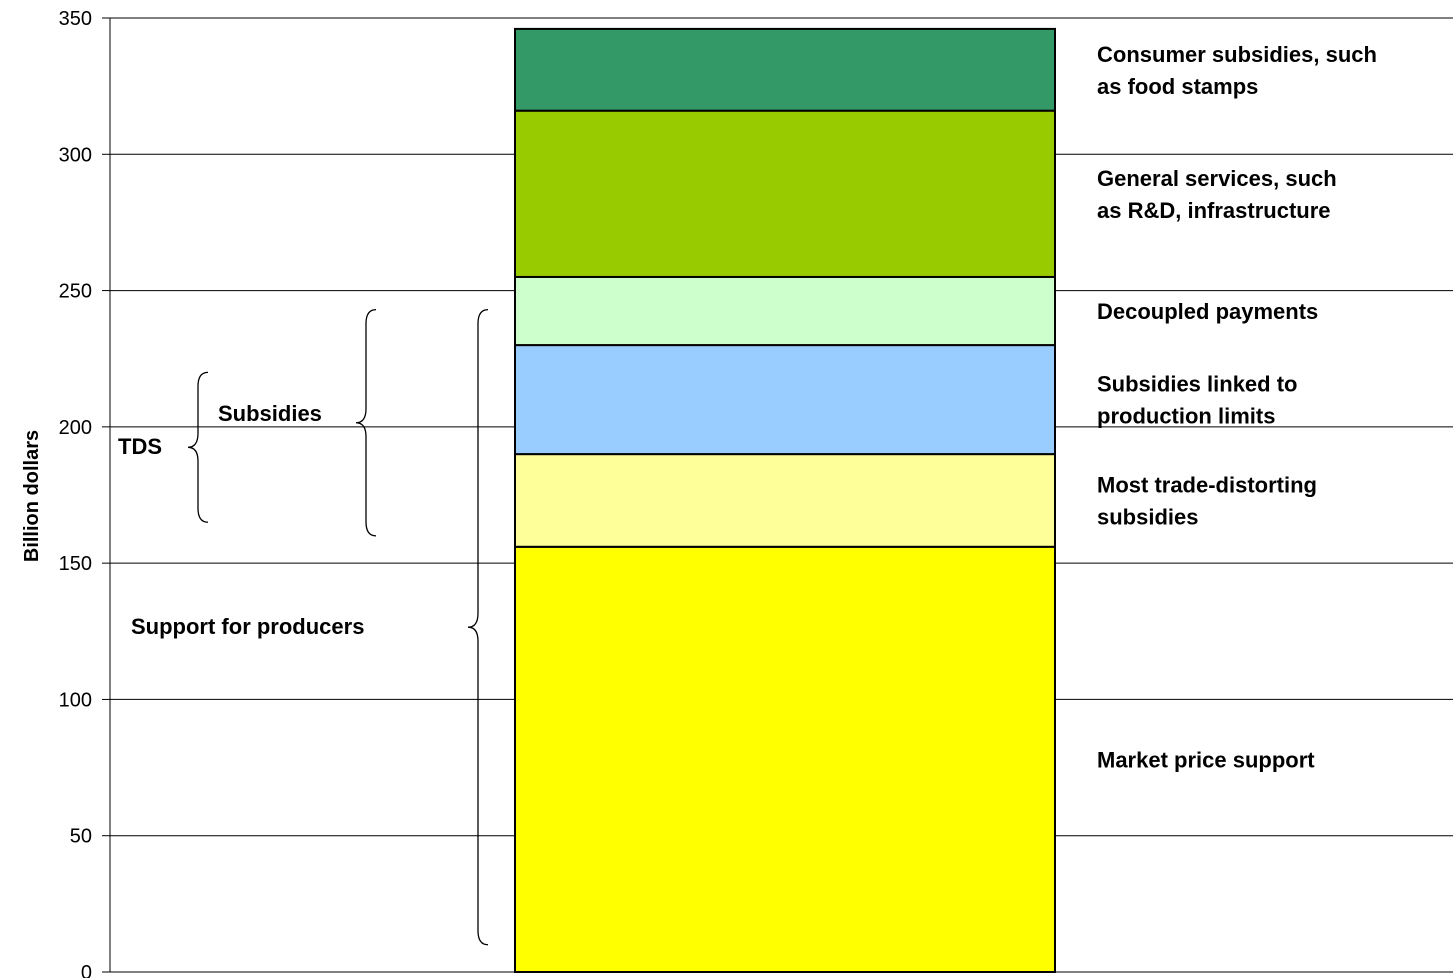  Describe the element at coordinates (75, 155) in the screenshot. I see `y-tick-label: 300` at that location.